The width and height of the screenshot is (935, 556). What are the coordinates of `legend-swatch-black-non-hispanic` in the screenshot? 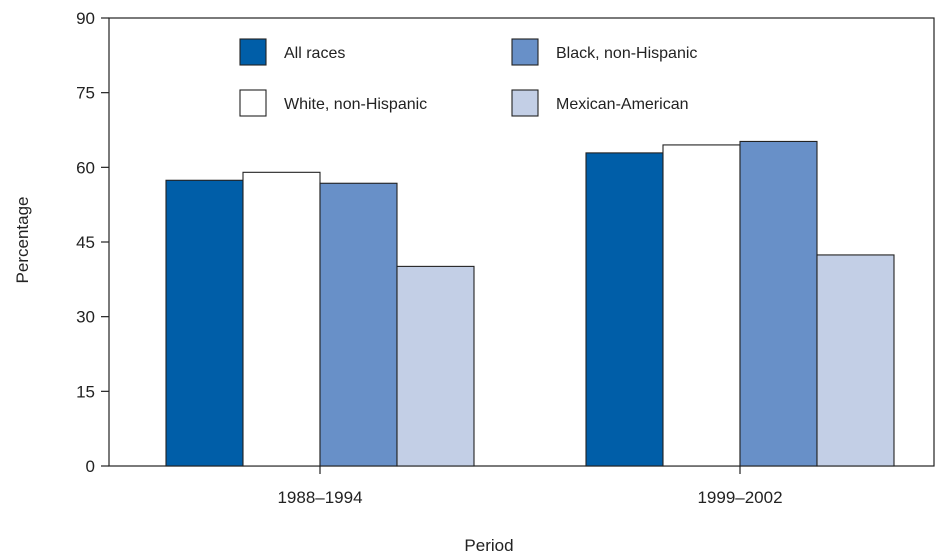 It's located at (525, 52).